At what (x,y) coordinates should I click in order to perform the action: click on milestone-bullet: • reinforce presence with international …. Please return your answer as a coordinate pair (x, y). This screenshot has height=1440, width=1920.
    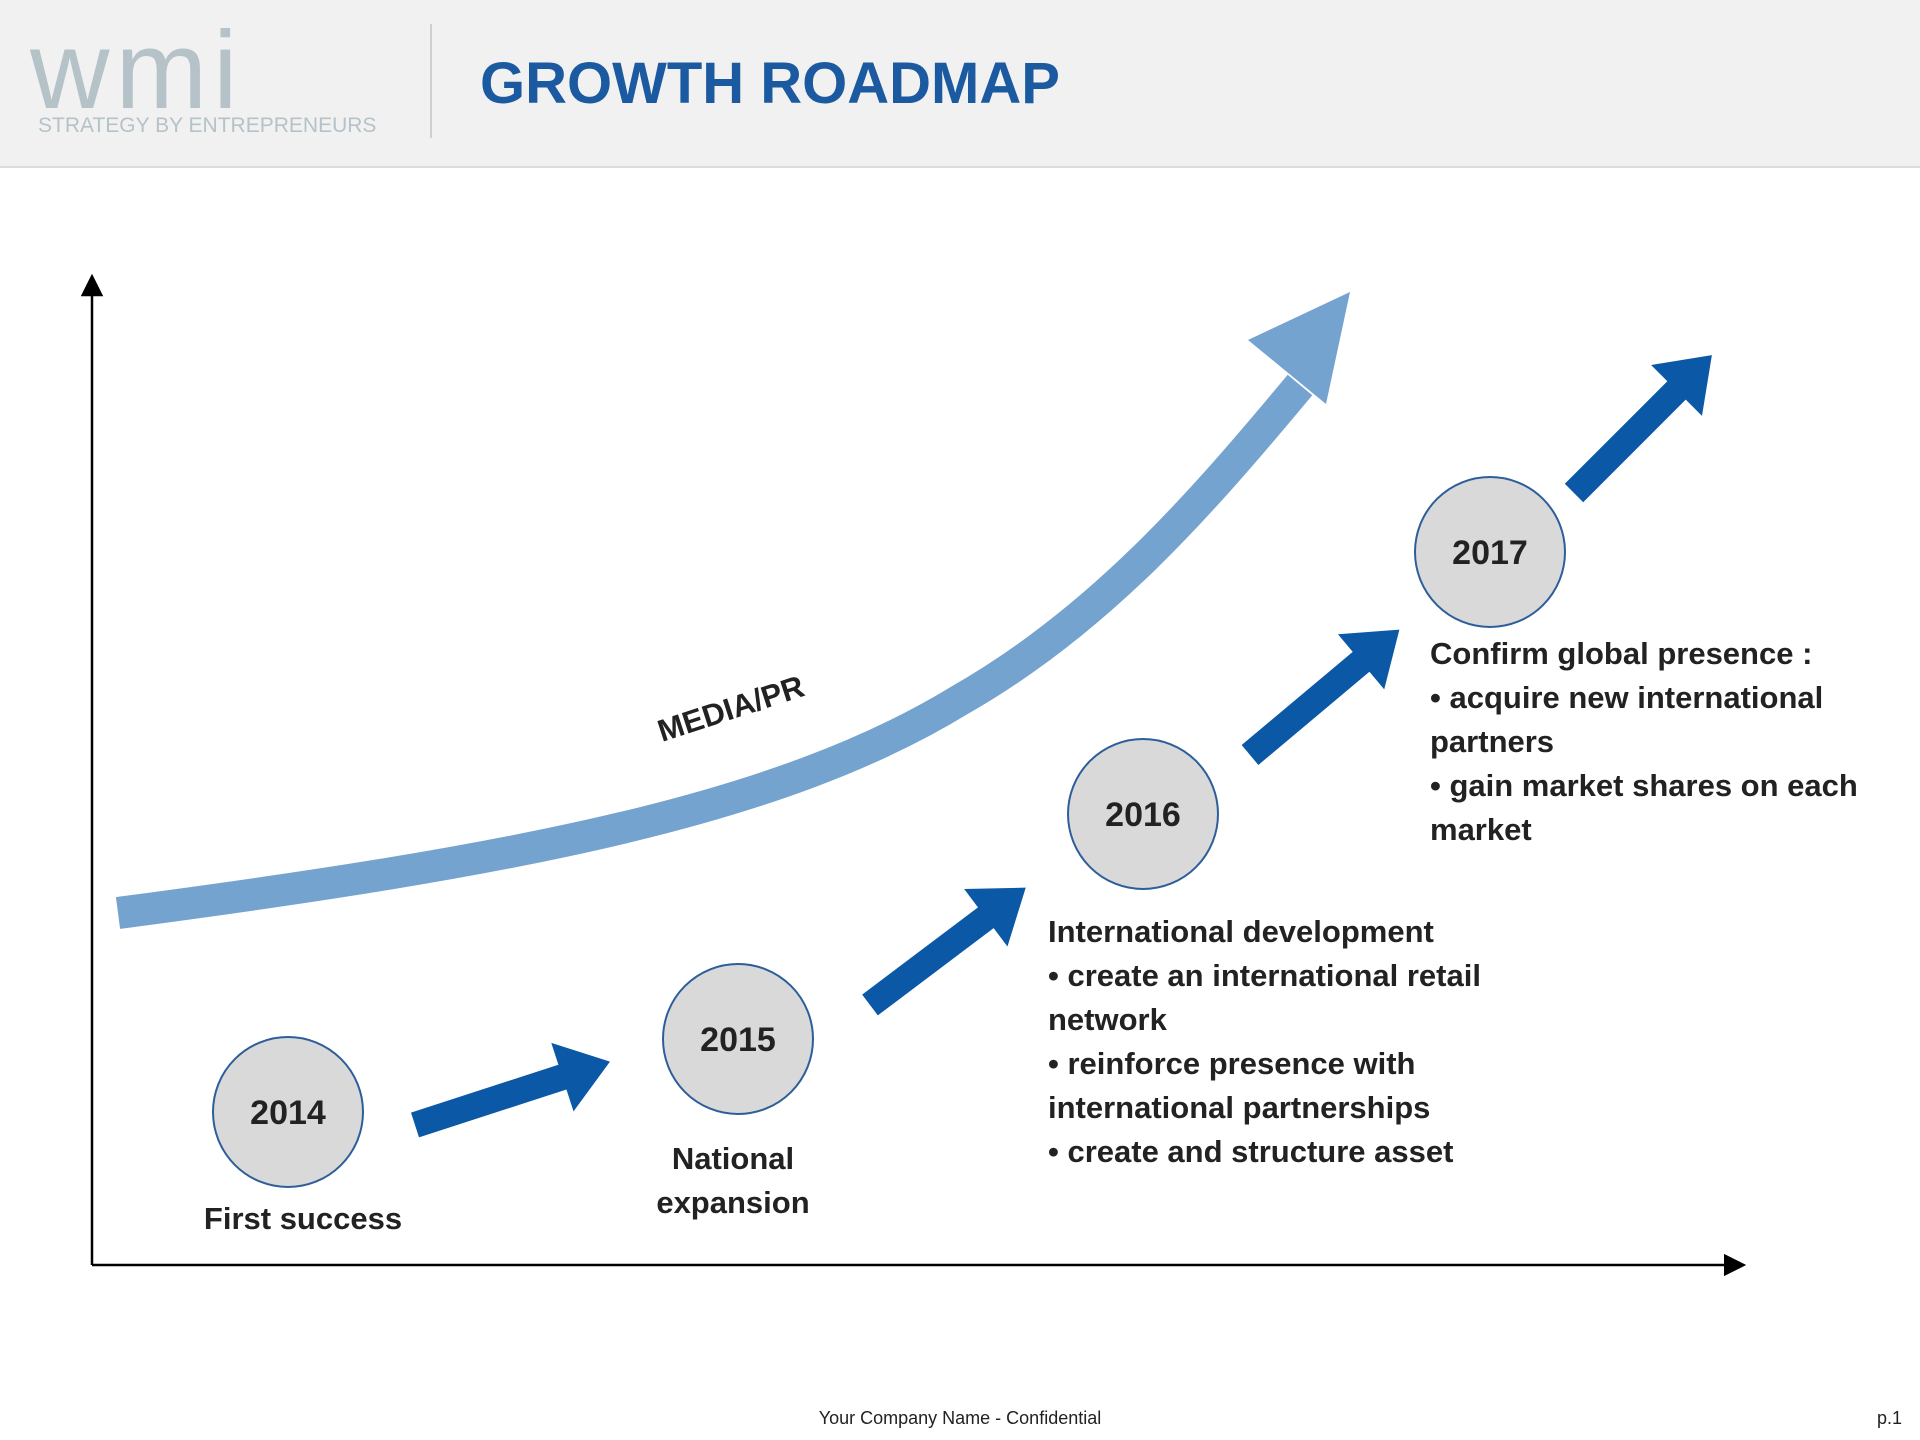
    Looking at the image, I should click on (1239, 1085).